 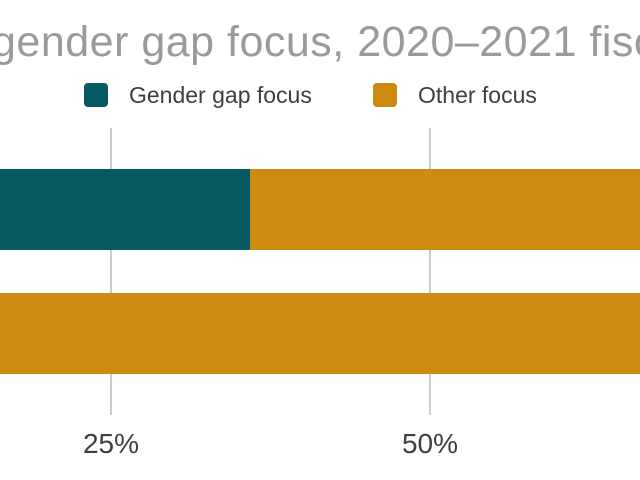 What do you see at coordinates (220, 95) in the screenshot?
I see `legend-label-gender-gap-focus: Gender gap focus` at bounding box center [220, 95].